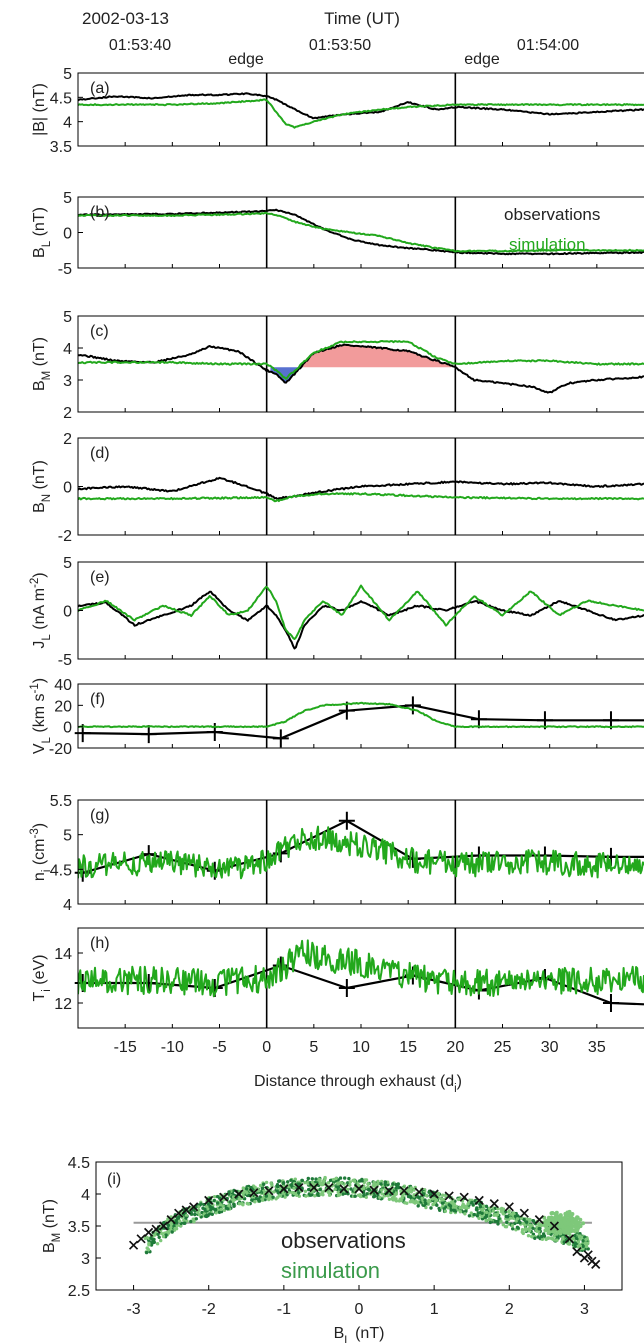  What do you see at coordinates (408, 1047) in the screenshot?
I see `x-tick-label: 15` at bounding box center [408, 1047].